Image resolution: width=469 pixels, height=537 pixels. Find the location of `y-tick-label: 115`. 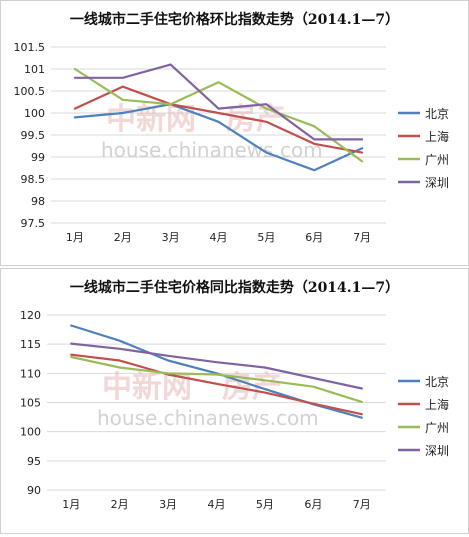

y-tick-label: 115 is located at coordinates (30, 344).